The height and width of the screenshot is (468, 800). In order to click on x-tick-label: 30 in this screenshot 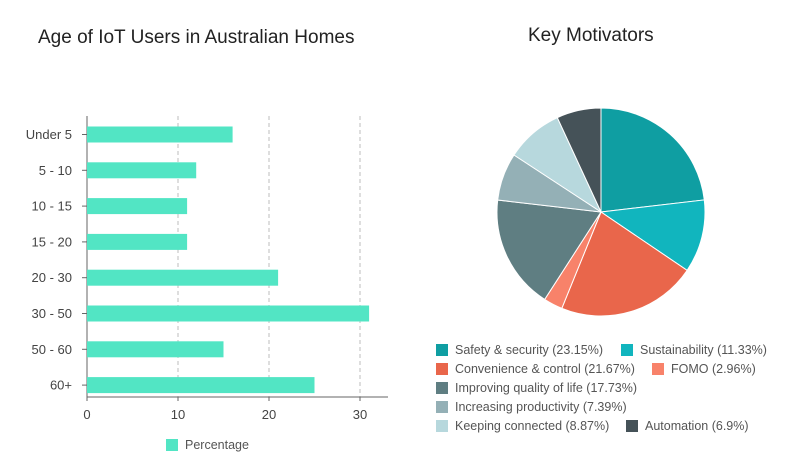, I will do `click(360, 414)`.